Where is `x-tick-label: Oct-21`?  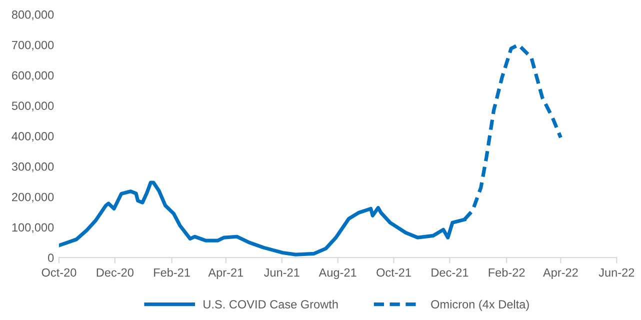 x-tick-label: Oct-21 is located at coordinates (393, 272).